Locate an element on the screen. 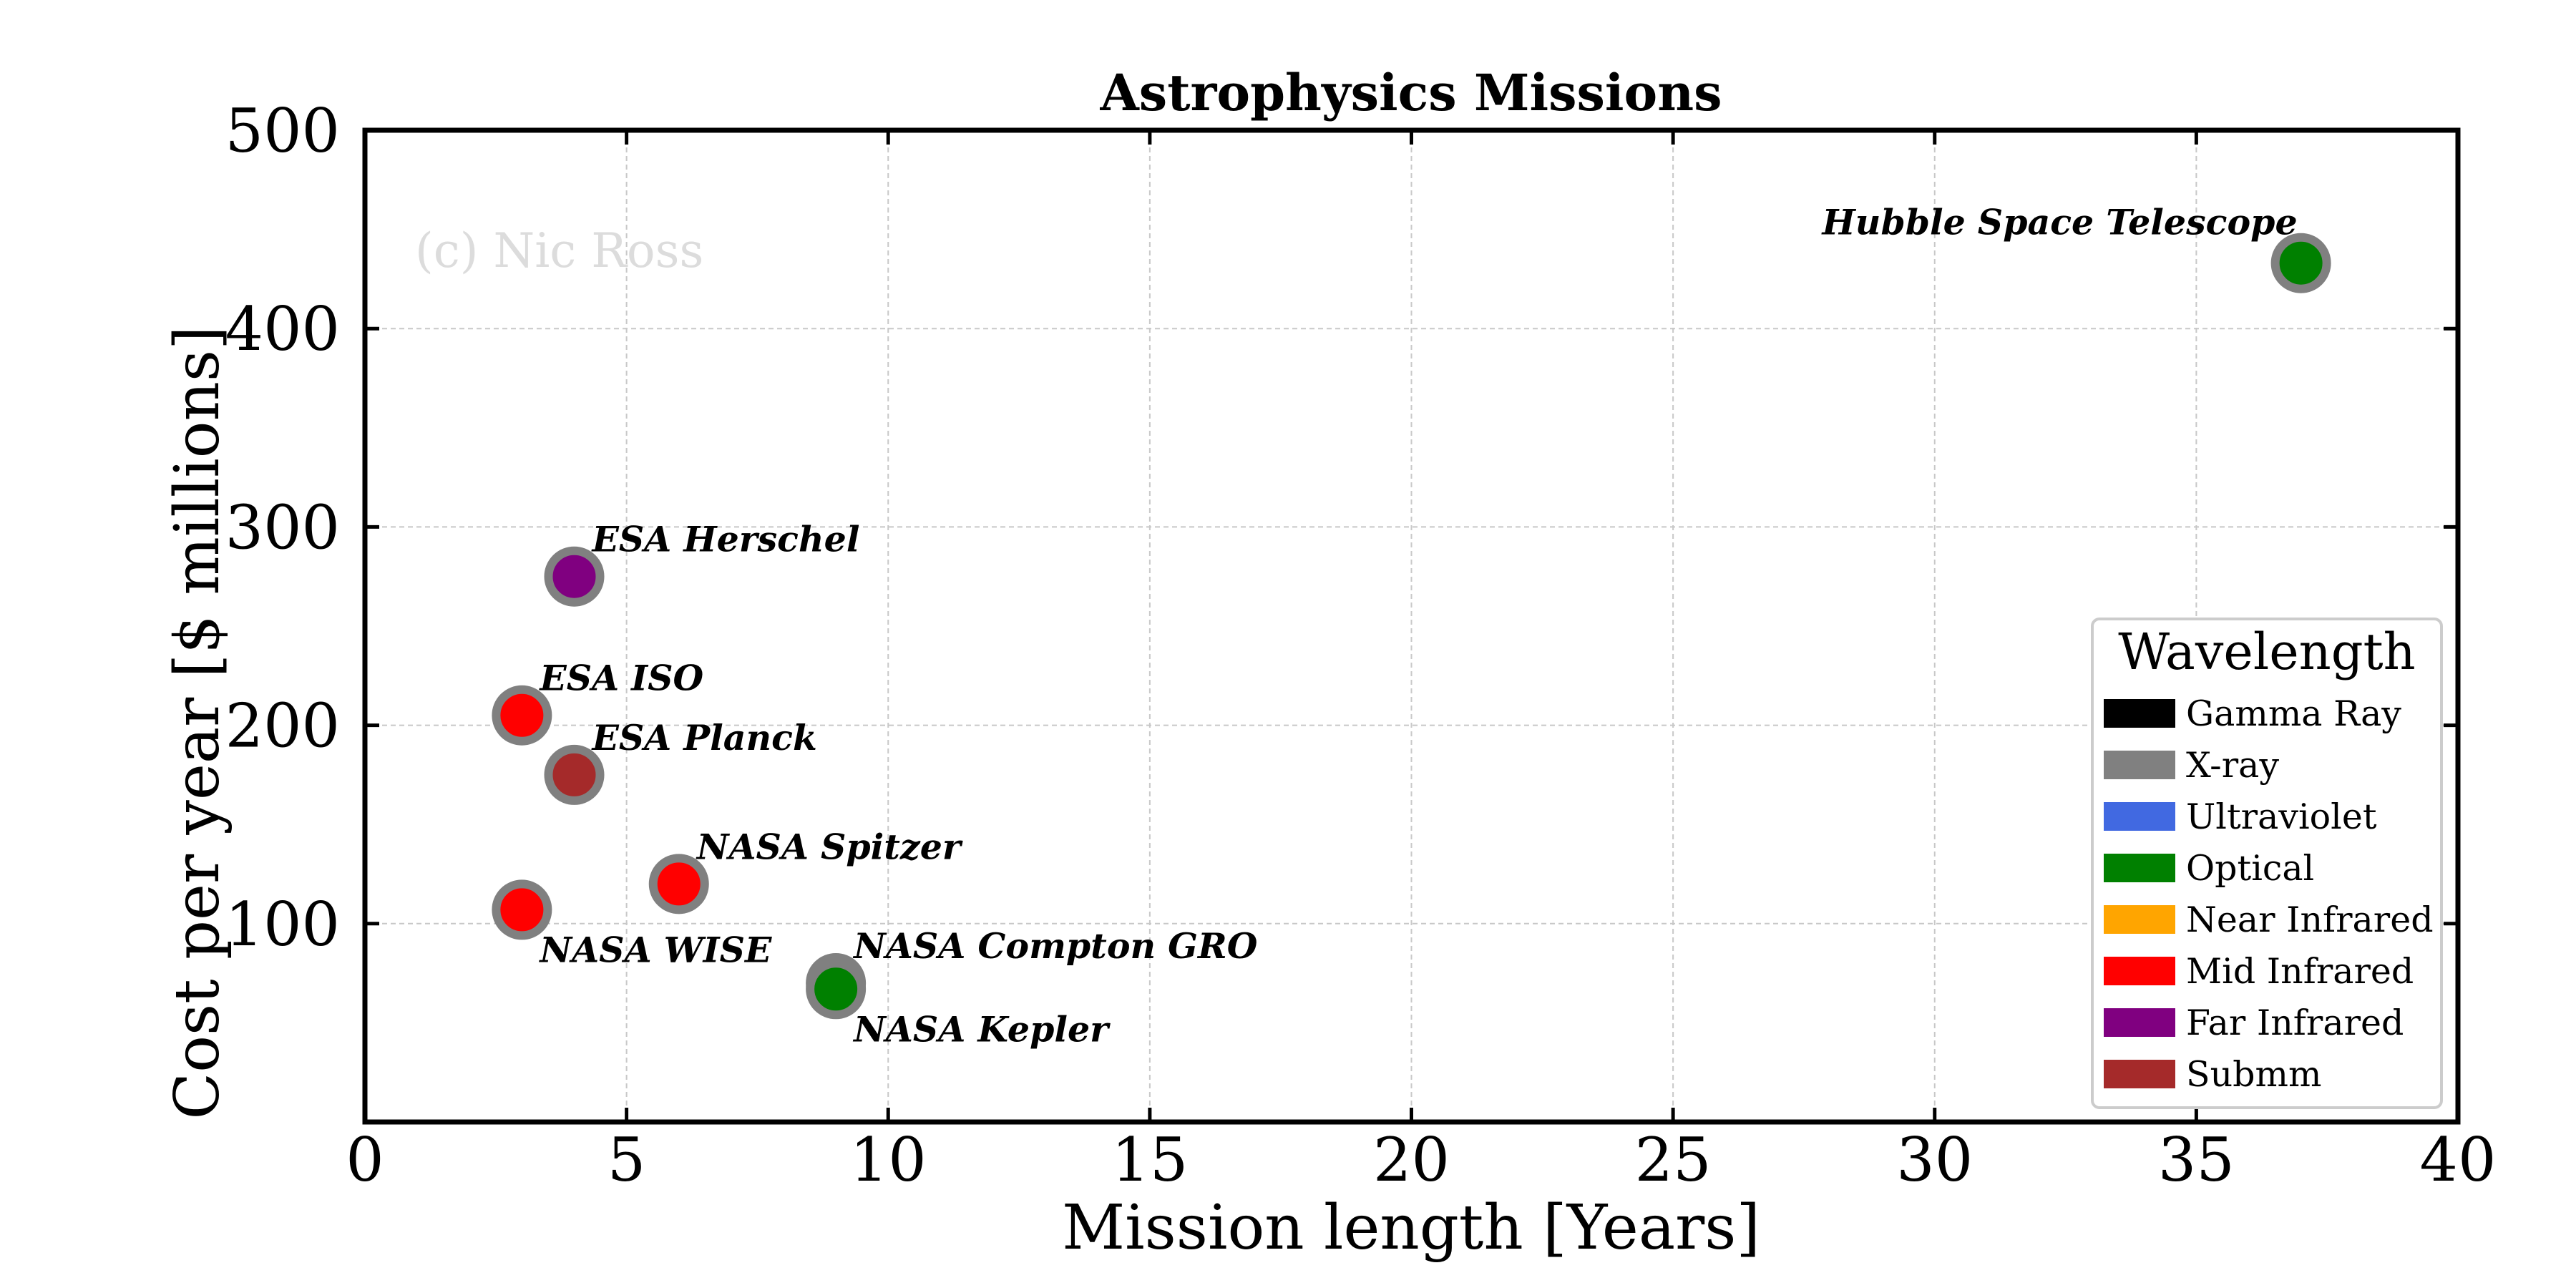 The height and width of the screenshot is (1288, 2576). x-tick-label: 30 is located at coordinates (1934, 1160).